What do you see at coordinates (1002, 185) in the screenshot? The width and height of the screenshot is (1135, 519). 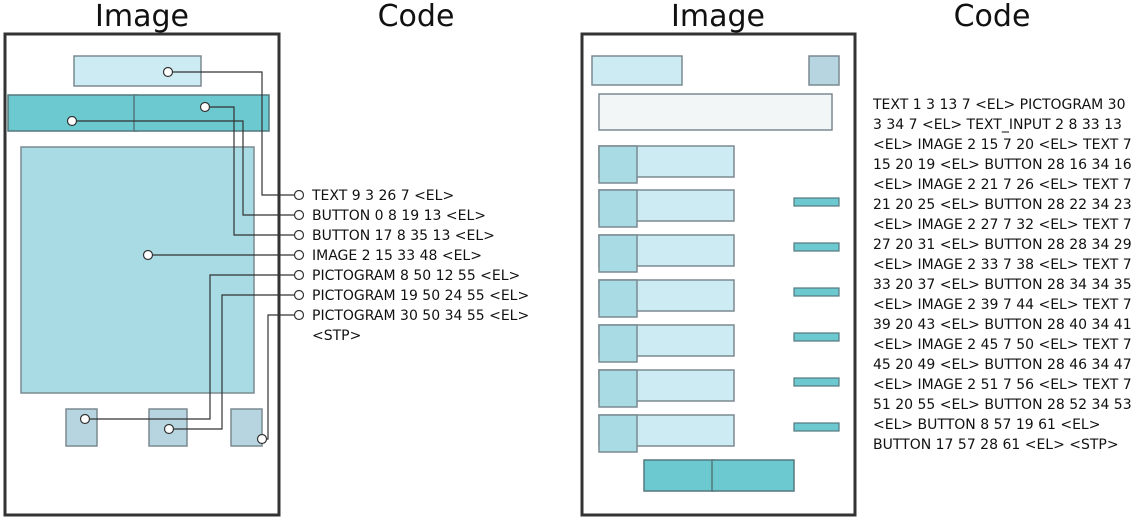 I see `right-code-line: <EL> IMAGE 2 21 7 26 <EL> TEXT 7` at bounding box center [1002, 185].